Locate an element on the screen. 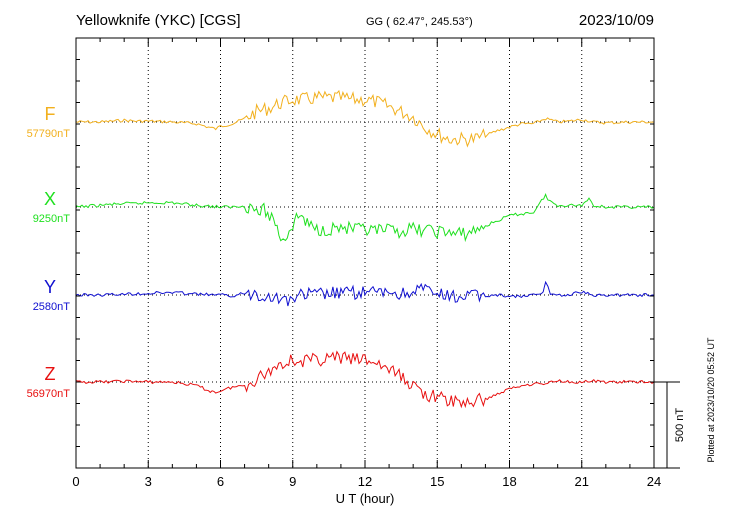 The width and height of the screenshot is (730, 520). series-line-f is located at coordinates (365, 118).